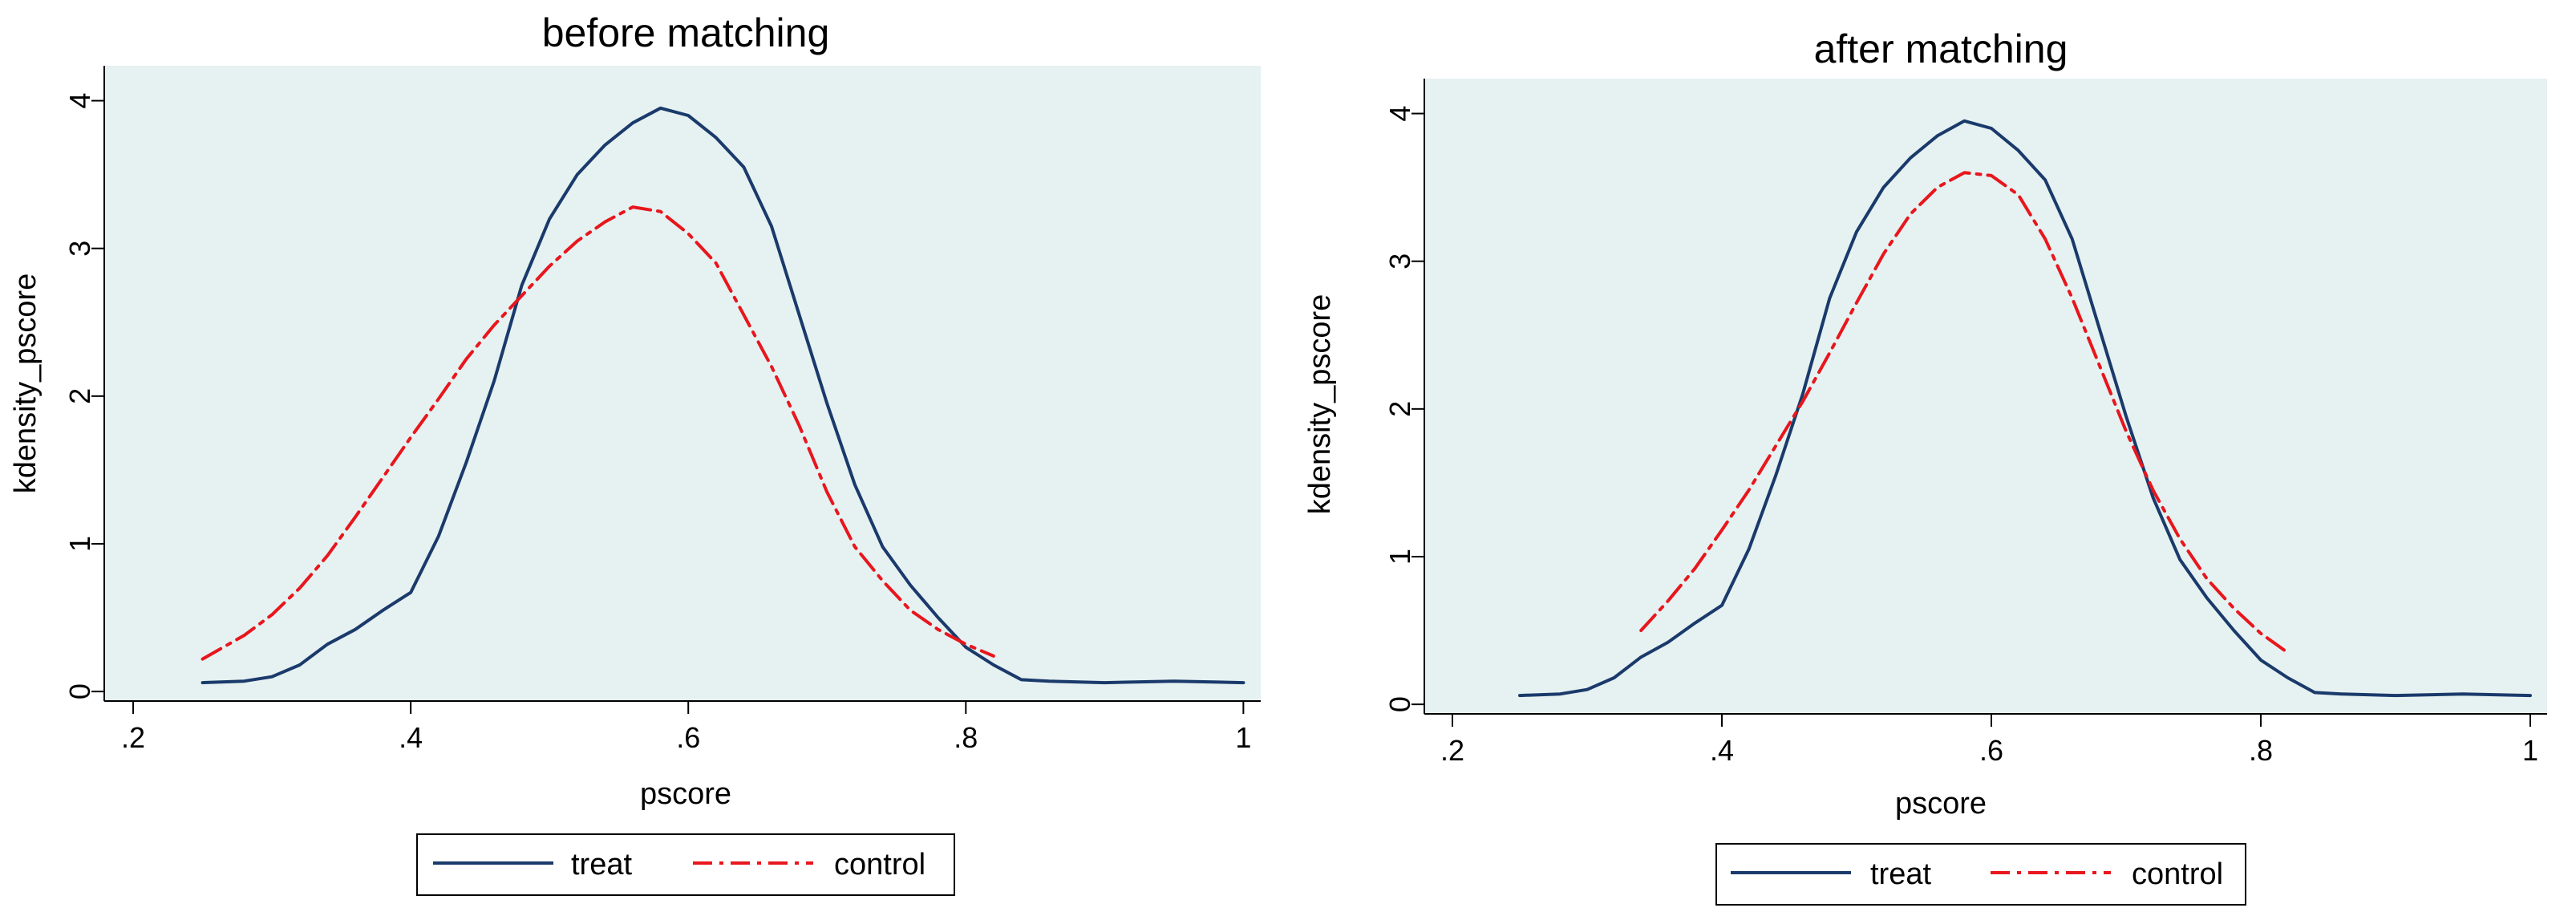 This screenshot has height=916, width=2576. What do you see at coordinates (1964, 413) in the screenshot?
I see `series-line-control` at bounding box center [1964, 413].